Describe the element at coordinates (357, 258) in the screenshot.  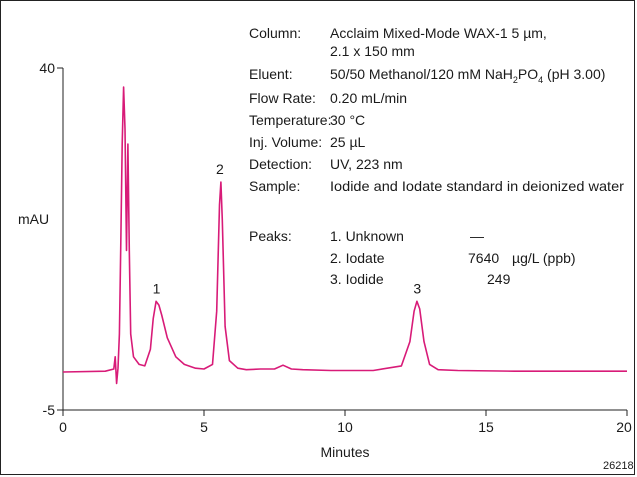
I see `peak-row-2-name: 2. Iodate` at that location.